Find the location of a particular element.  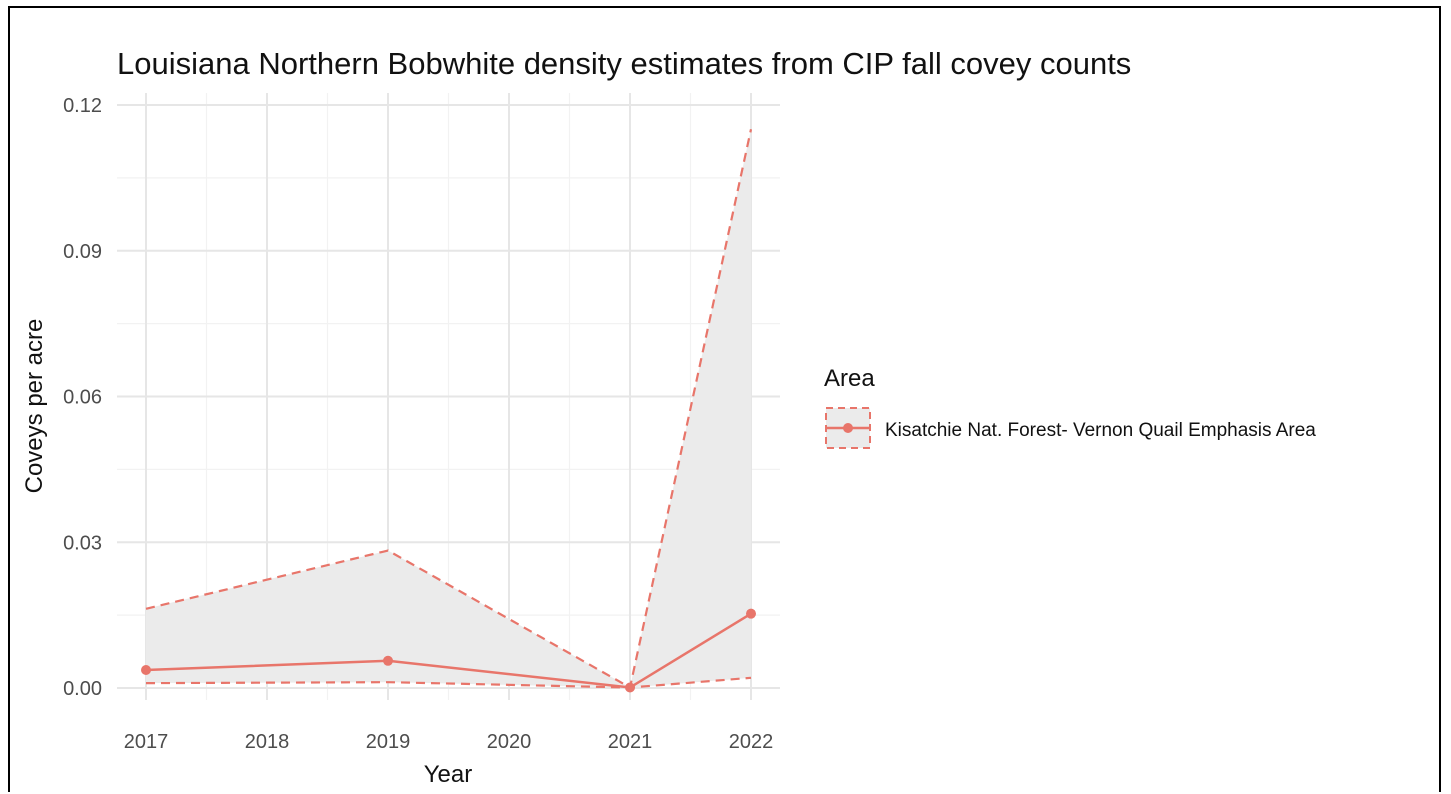

y-axis-title: Coveys per acre is located at coordinates (34, 406).